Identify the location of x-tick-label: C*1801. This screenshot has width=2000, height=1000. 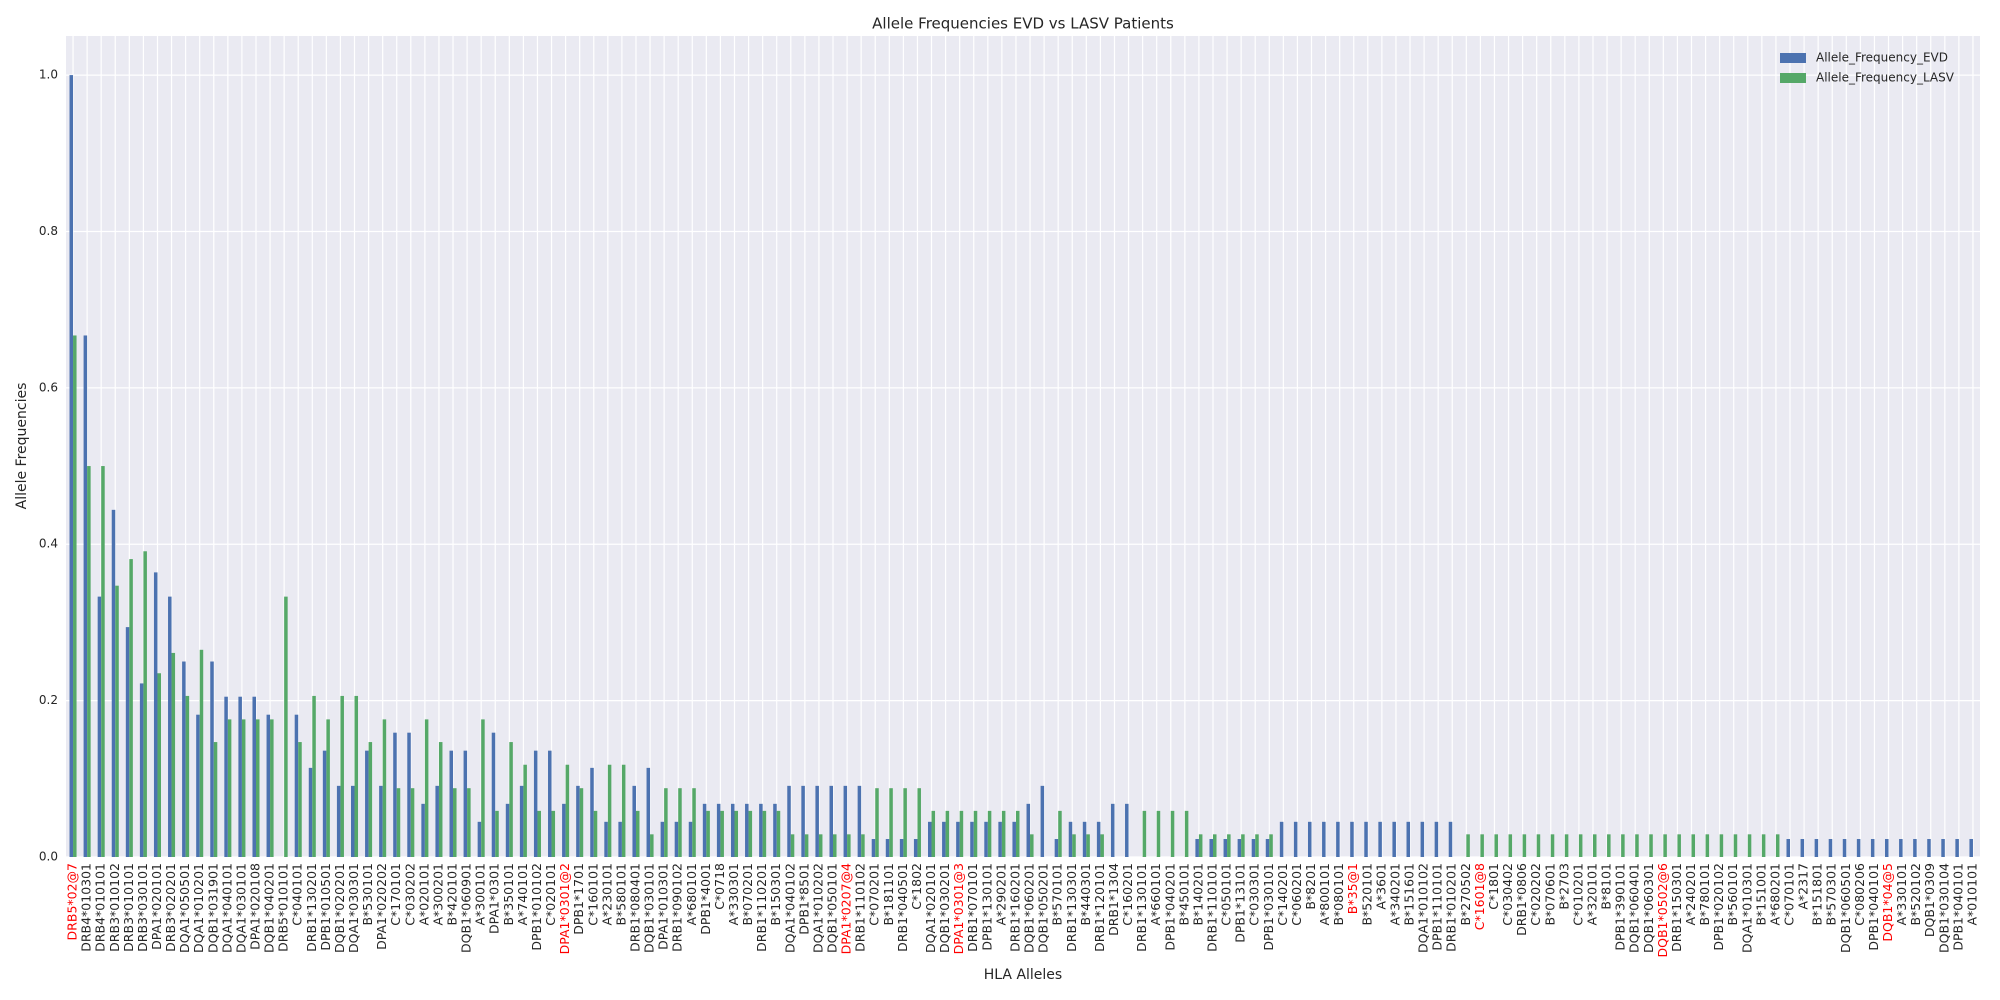
(1493, 886).